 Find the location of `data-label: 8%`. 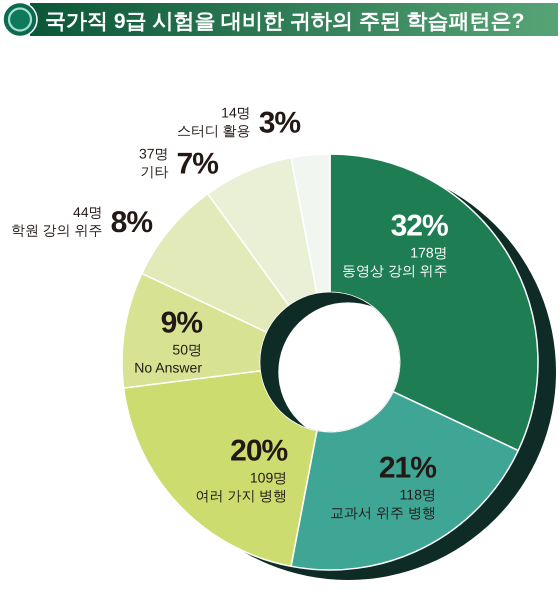

data-label: 8% is located at coordinates (131, 222).